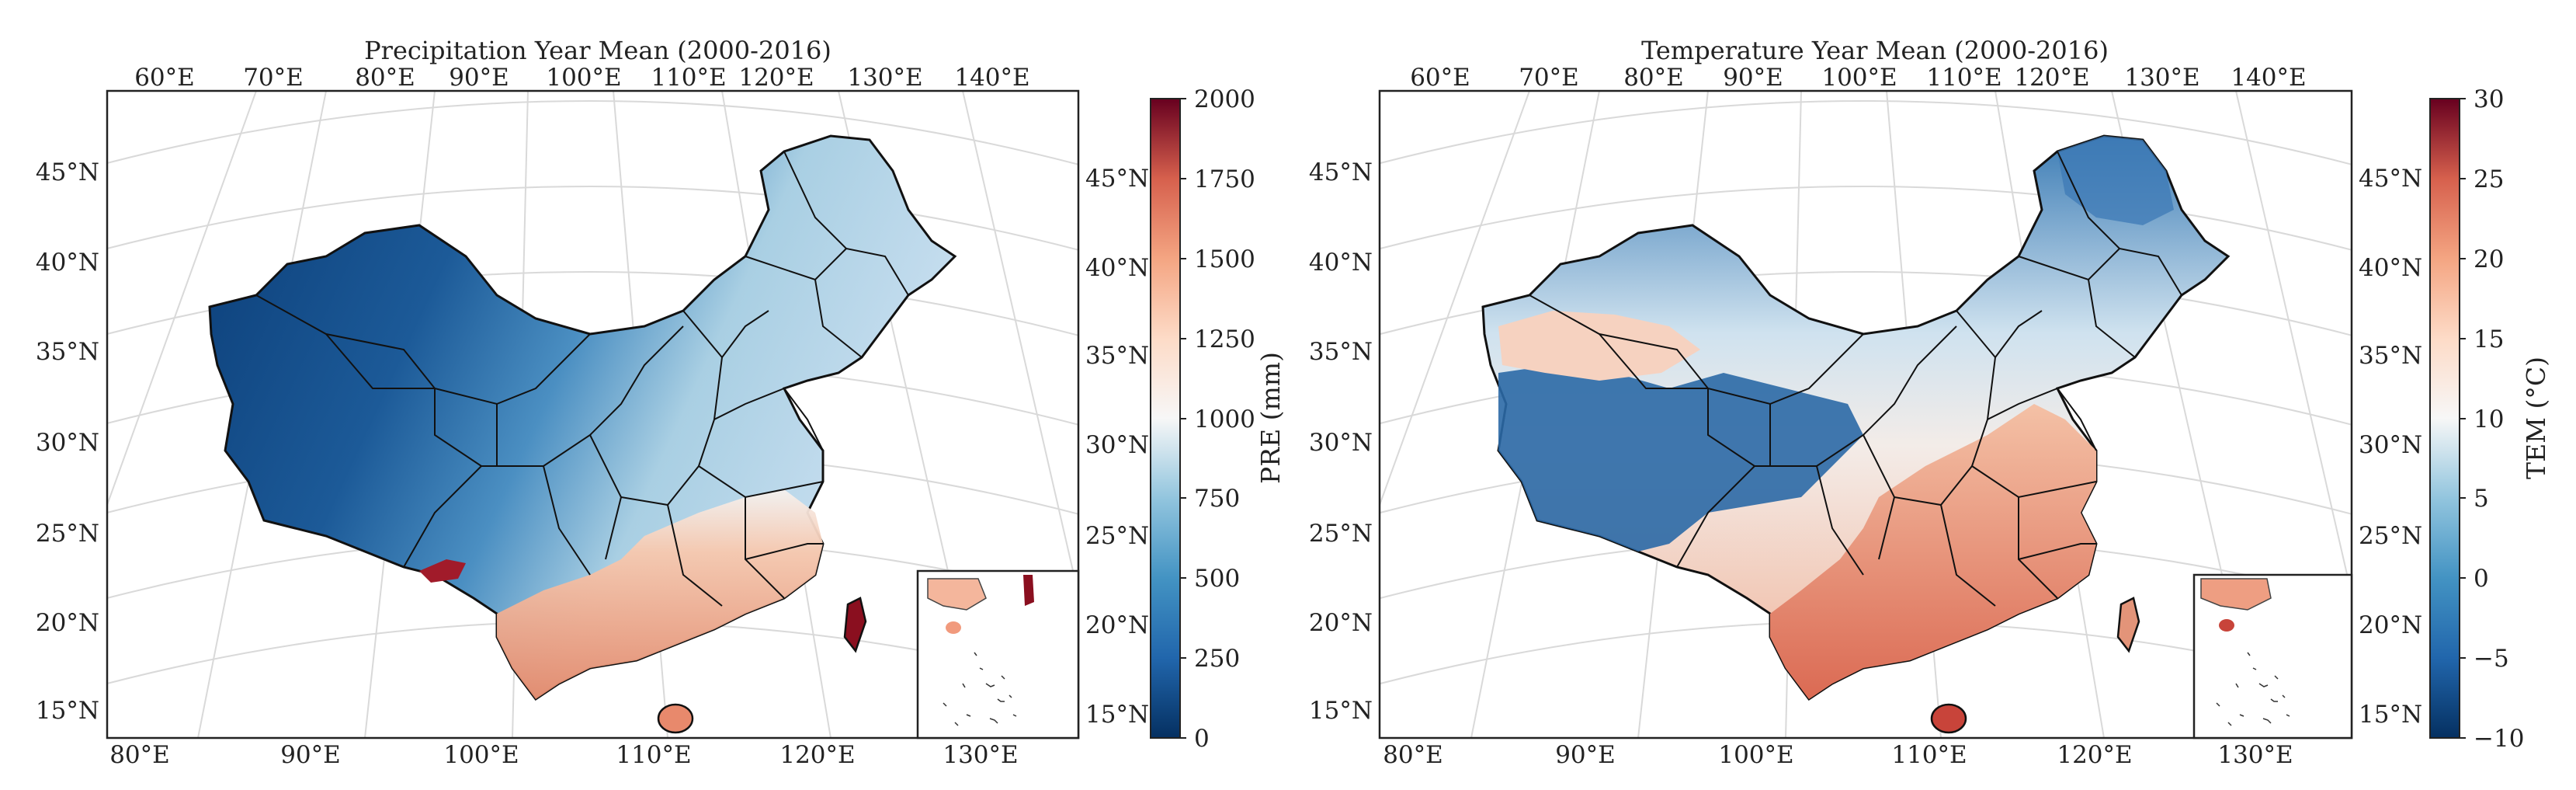  What do you see at coordinates (1680, 458) in the screenshot?
I see `tibet-cold-region` at bounding box center [1680, 458].